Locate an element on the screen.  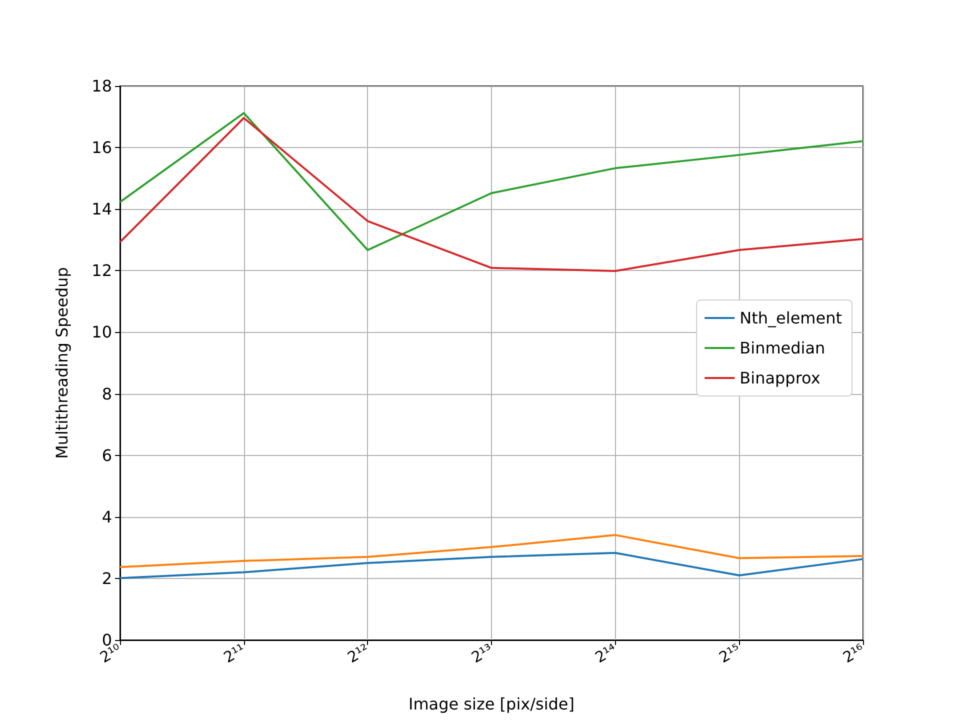
y-tick-label: 2 is located at coordinates (107, 578).